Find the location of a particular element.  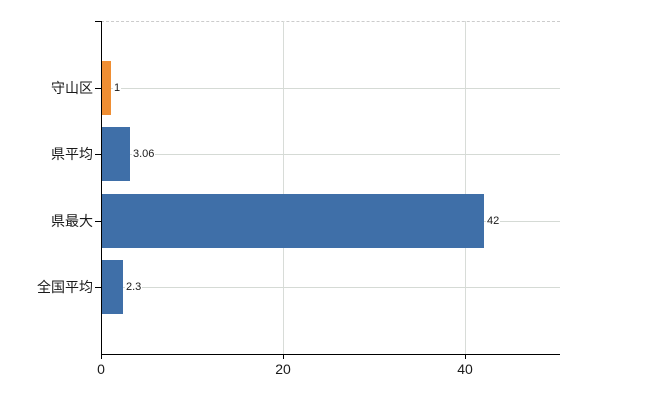

x-tick-label: 40 is located at coordinates (465, 369).